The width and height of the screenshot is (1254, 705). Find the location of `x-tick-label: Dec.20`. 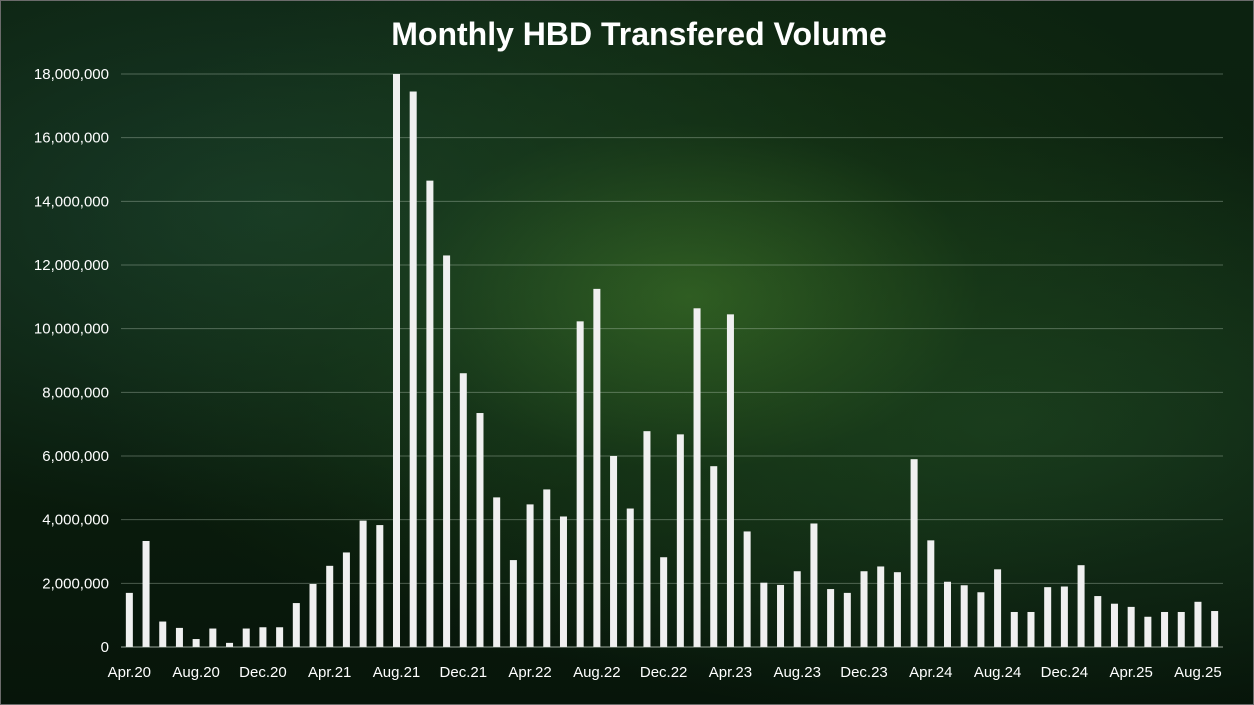

x-tick-label: Dec.20 is located at coordinates (263, 672).